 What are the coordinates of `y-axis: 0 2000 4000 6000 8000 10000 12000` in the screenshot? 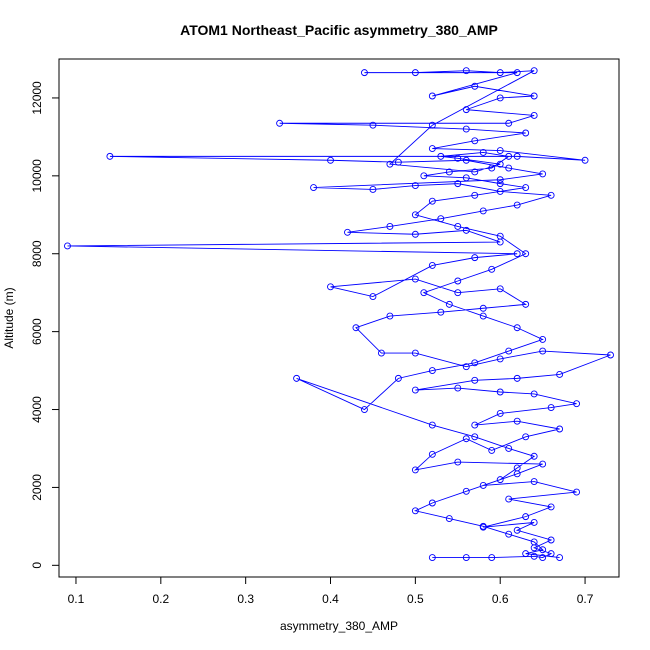 It's located at (45, 325).